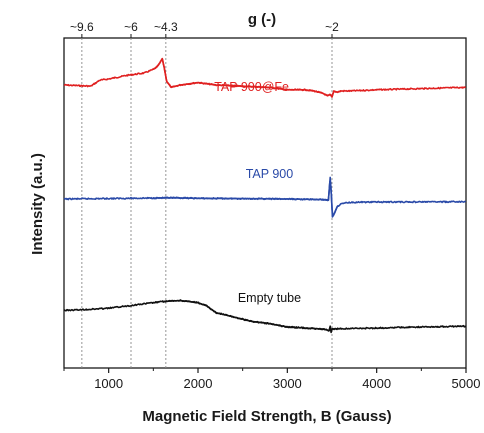 The height and width of the screenshot is (433, 484). I want to click on g-marker-label: ~9.6, so click(82, 27).